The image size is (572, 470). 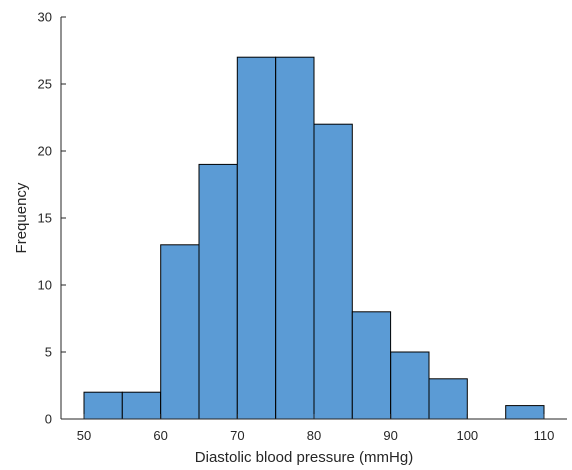 I want to click on x-tick-label: 50, so click(x=84, y=435).